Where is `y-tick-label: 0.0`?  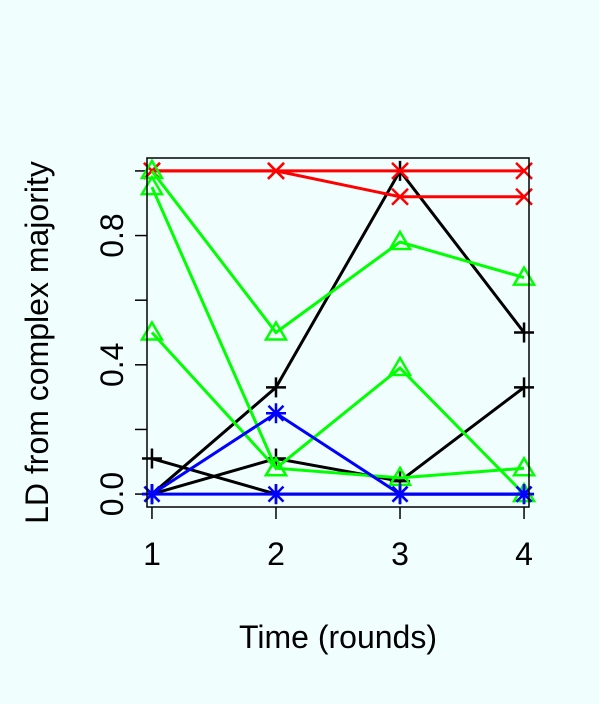 y-tick-label: 0.0 is located at coordinates (112, 494).